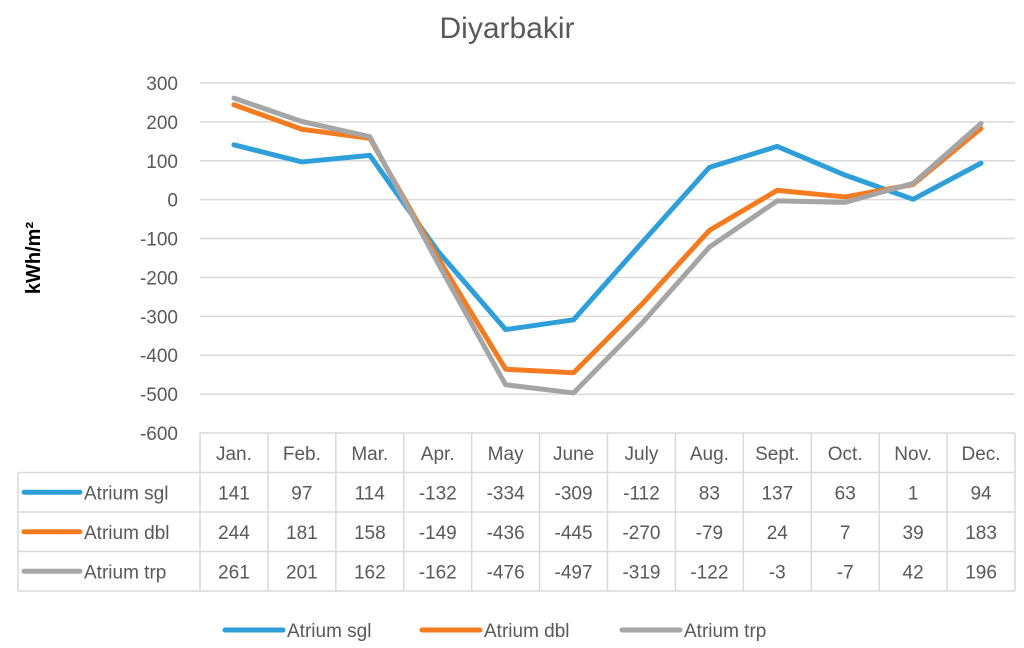 This screenshot has height=648, width=1024. I want to click on x-tick-label: July, so click(642, 454).